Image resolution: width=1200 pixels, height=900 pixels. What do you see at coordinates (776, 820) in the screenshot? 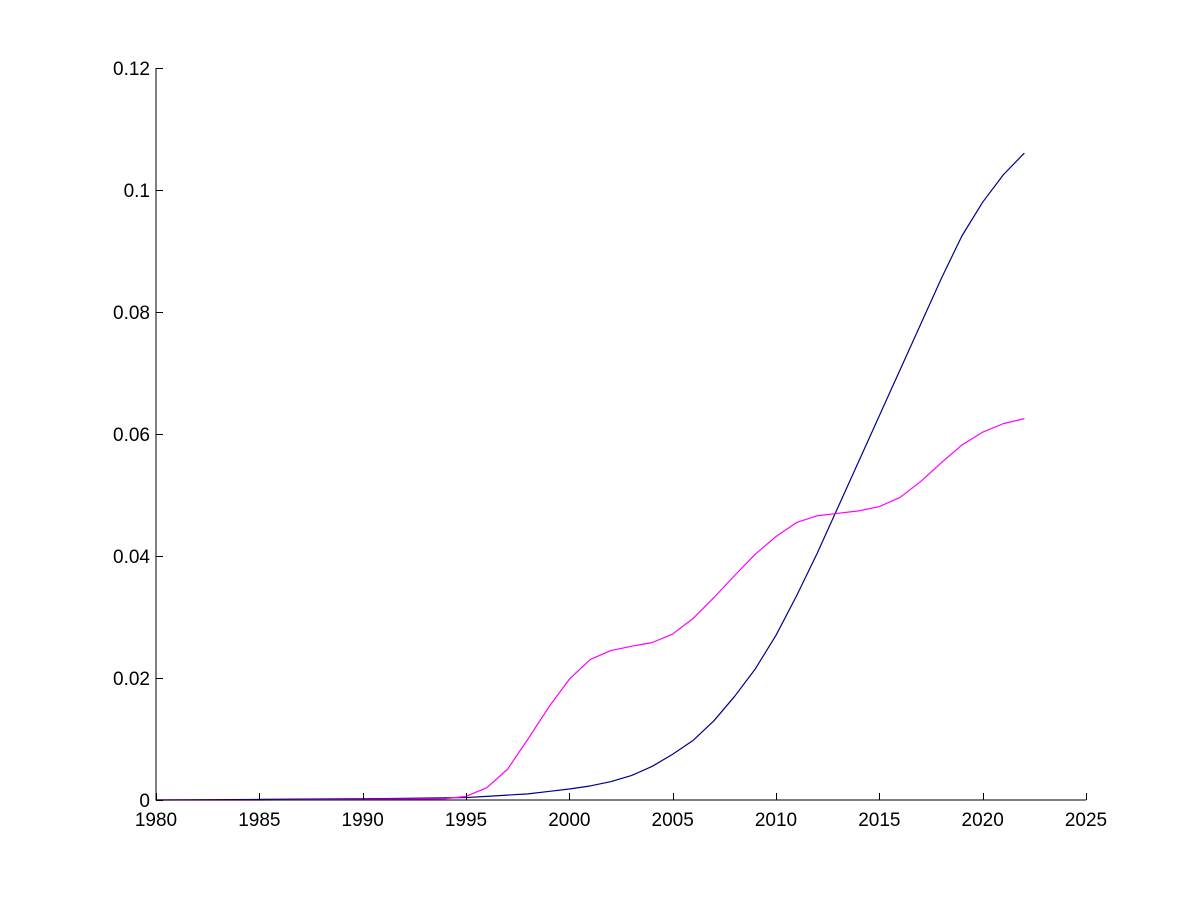
I see `x-tick-label: 2010` at bounding box center [776, 820].